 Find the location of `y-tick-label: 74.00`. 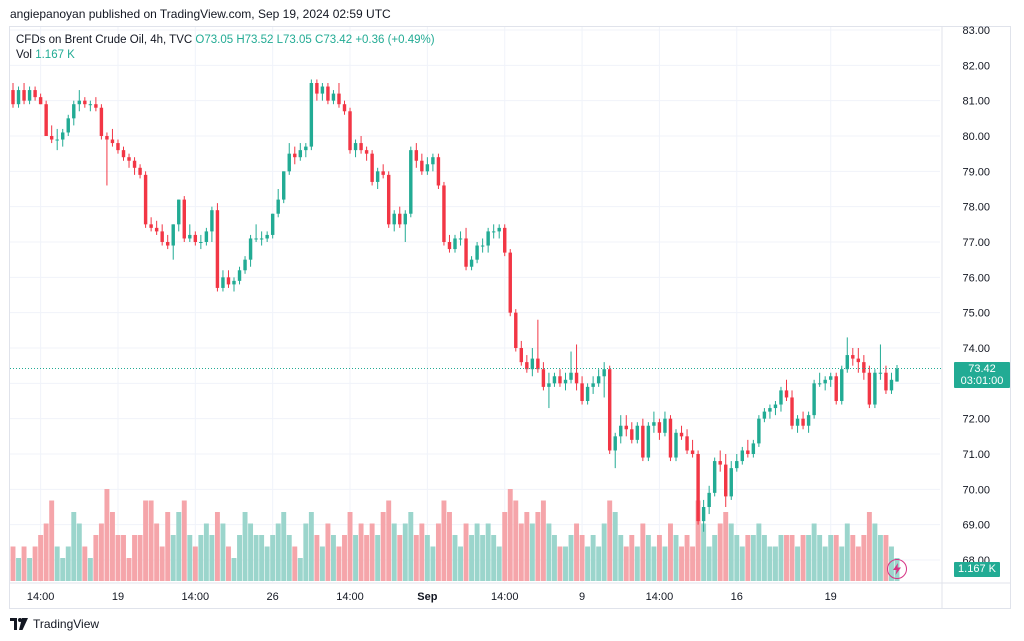

y-tick-label: 74.00 is located at coordinates (976, 349).